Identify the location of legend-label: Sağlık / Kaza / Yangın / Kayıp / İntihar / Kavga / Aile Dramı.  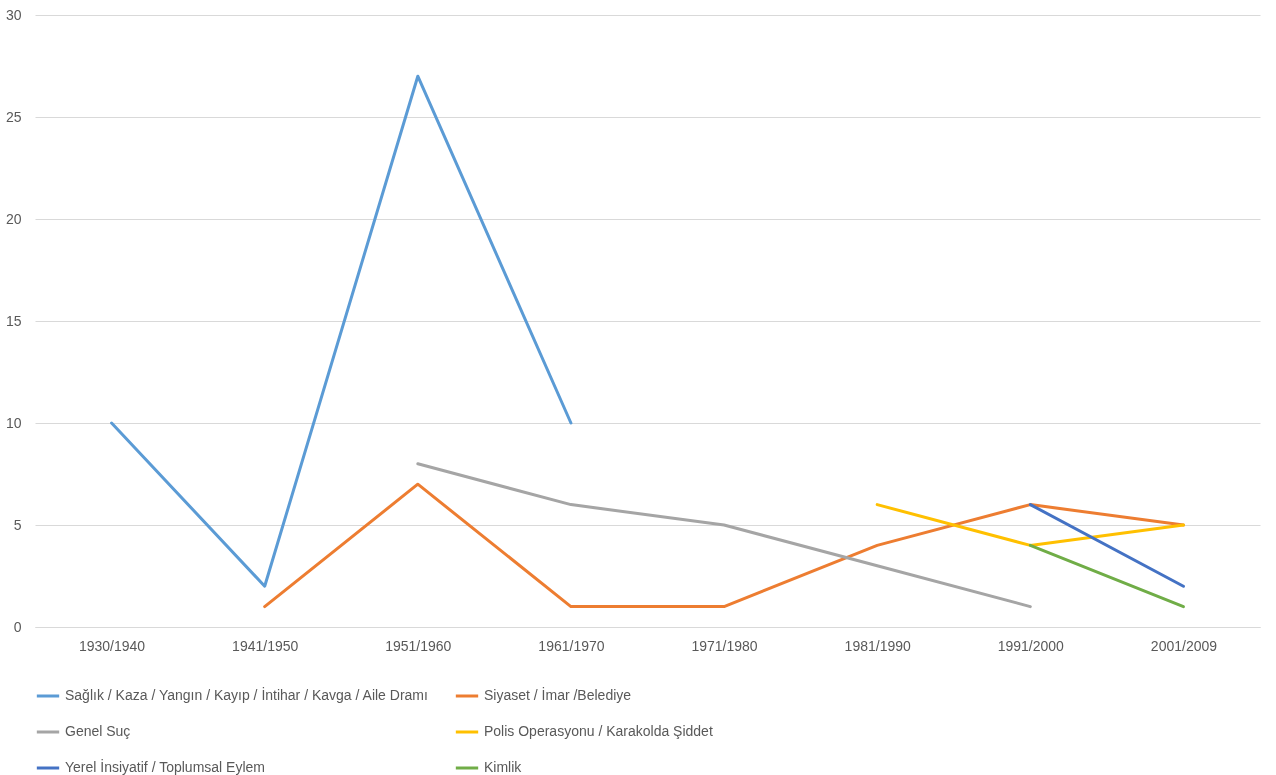
(246, 694).